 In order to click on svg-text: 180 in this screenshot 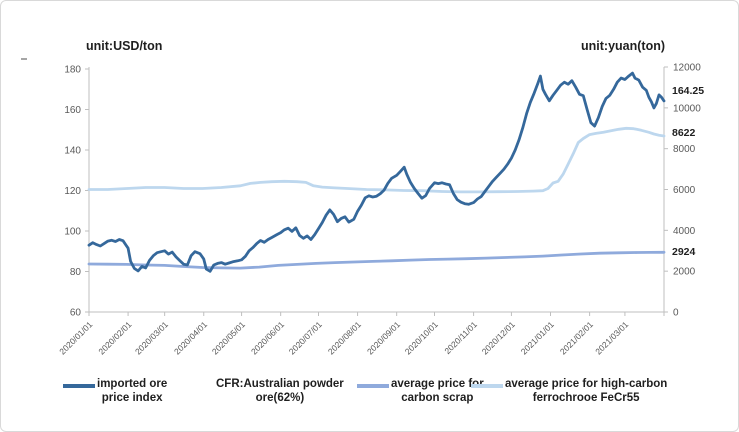, I will do `click(72, 70)`.